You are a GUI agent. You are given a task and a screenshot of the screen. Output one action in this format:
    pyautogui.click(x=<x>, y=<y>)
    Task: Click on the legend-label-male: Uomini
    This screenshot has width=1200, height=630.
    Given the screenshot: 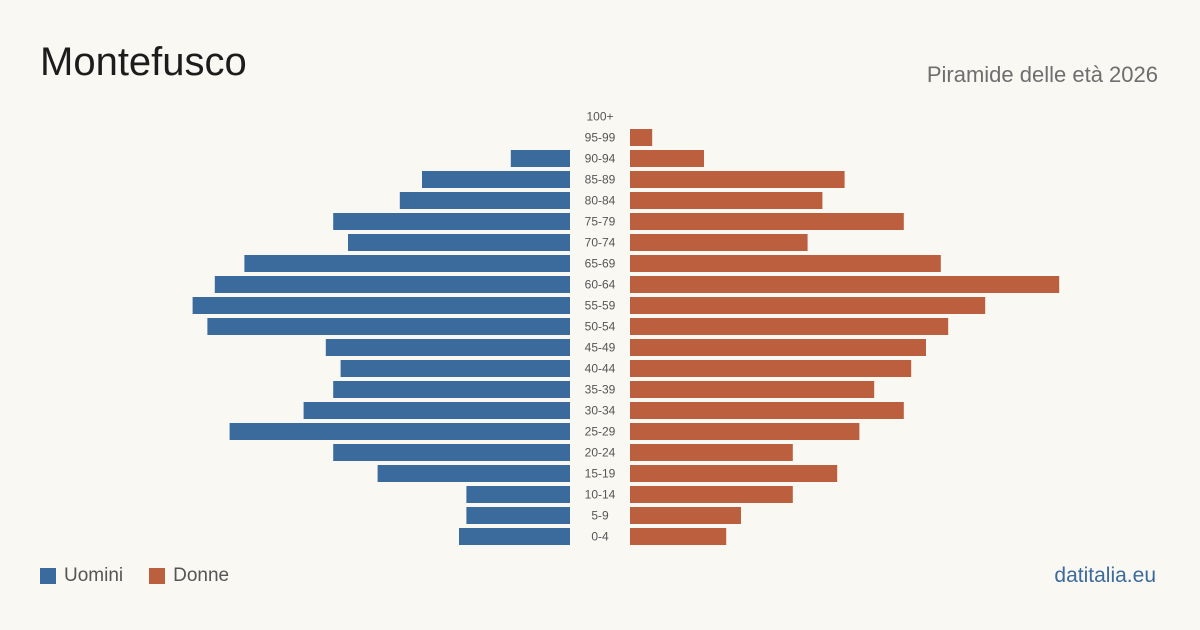 What is the action you would take?
    pyautogui.click(x=94, y=575)
    